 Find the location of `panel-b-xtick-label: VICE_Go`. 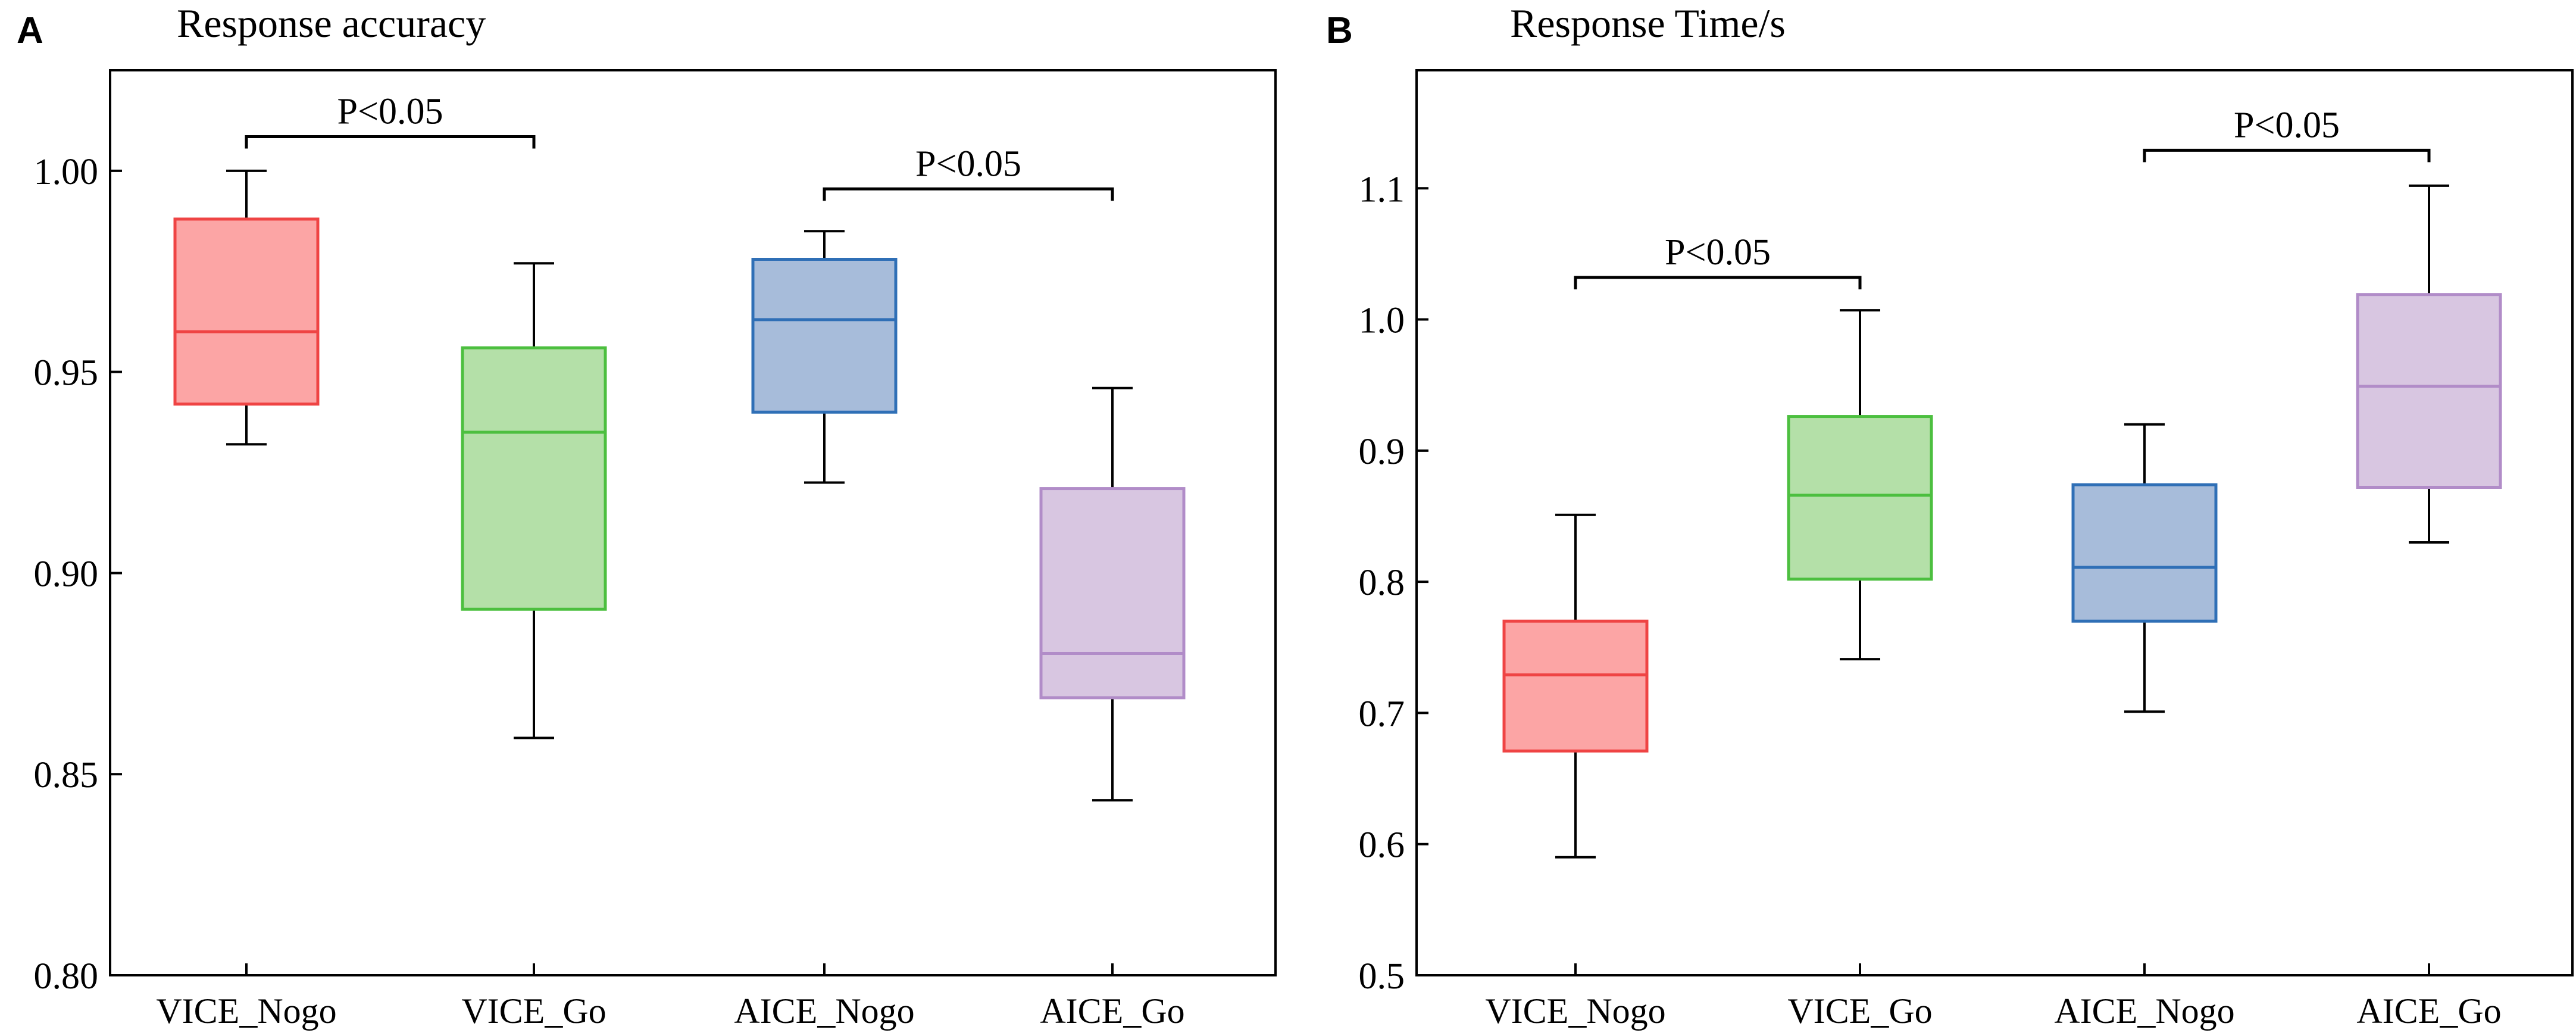

panel-b-xtick-label: VICE_Go is located at coordinates (1859, 1011).